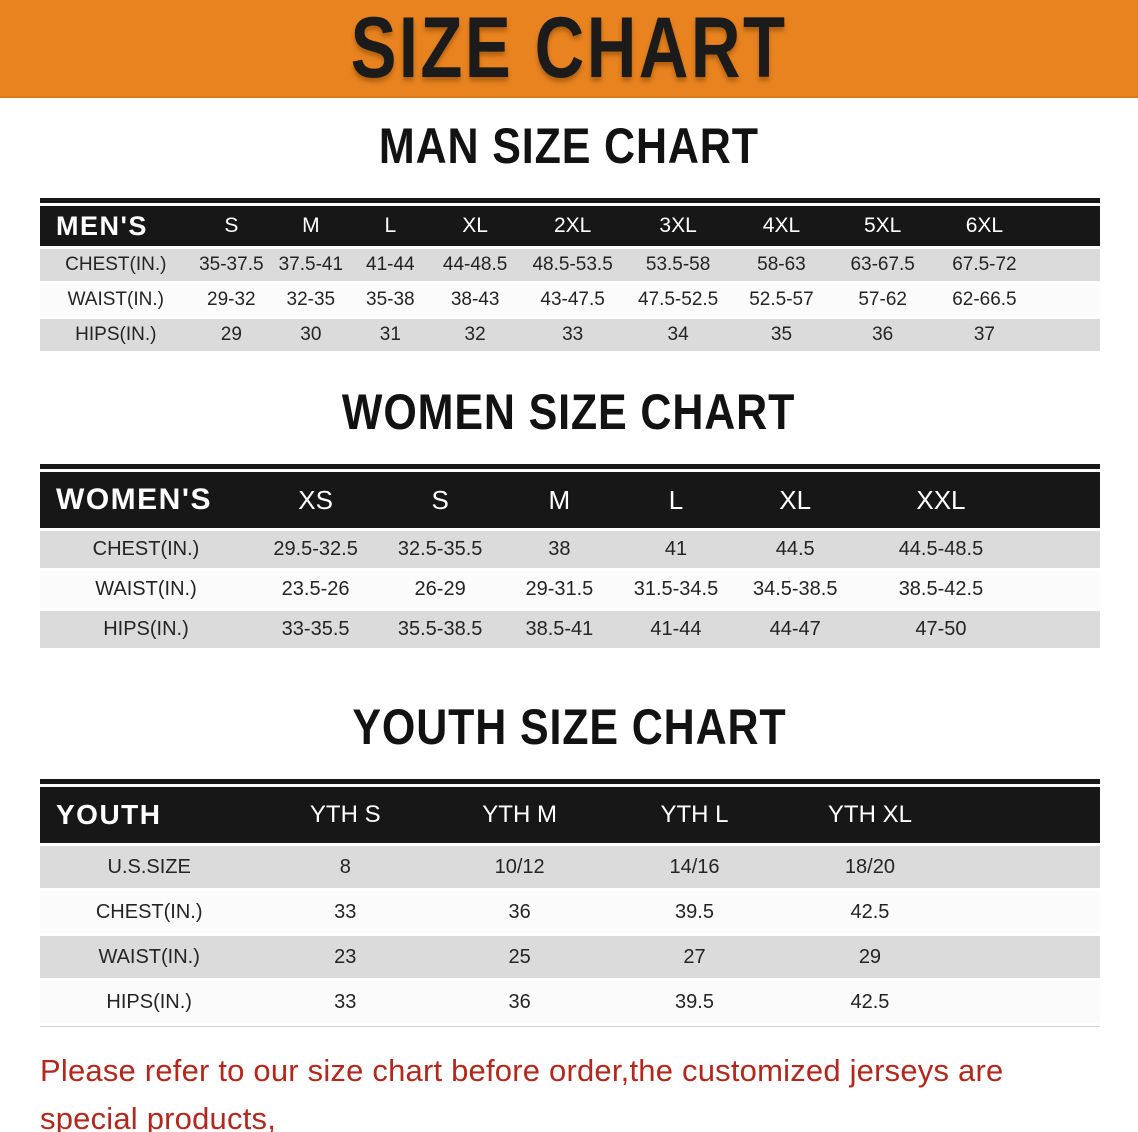 This screenshot has width=1138, height=1132. I want to click on table-cell: 35-37.5, so click(231, 265).